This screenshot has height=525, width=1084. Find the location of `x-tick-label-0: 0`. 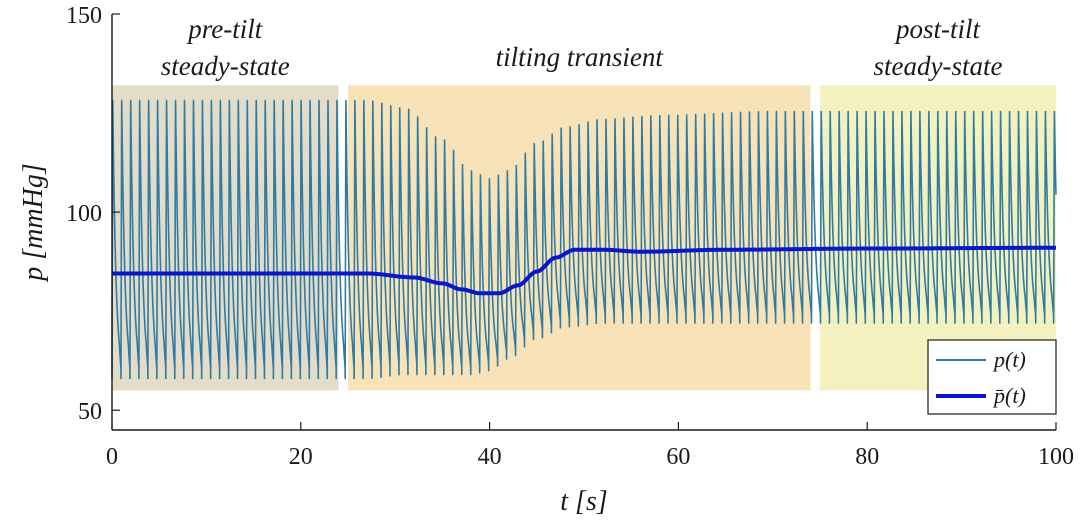

x-tick-label-0: 0 is located at coordinates (112, 457).